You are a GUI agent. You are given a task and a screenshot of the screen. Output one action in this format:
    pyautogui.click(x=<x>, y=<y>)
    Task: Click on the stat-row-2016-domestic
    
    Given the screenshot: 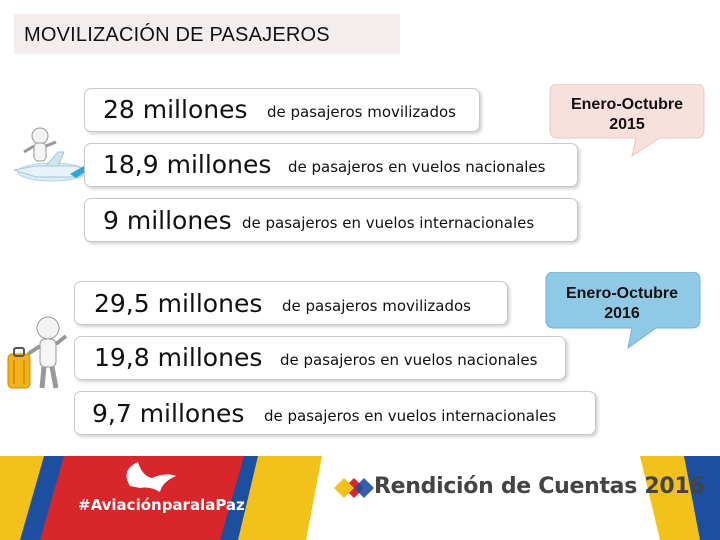 What is the action you would take?
    pyautogui.click(x=320, y=358)
    